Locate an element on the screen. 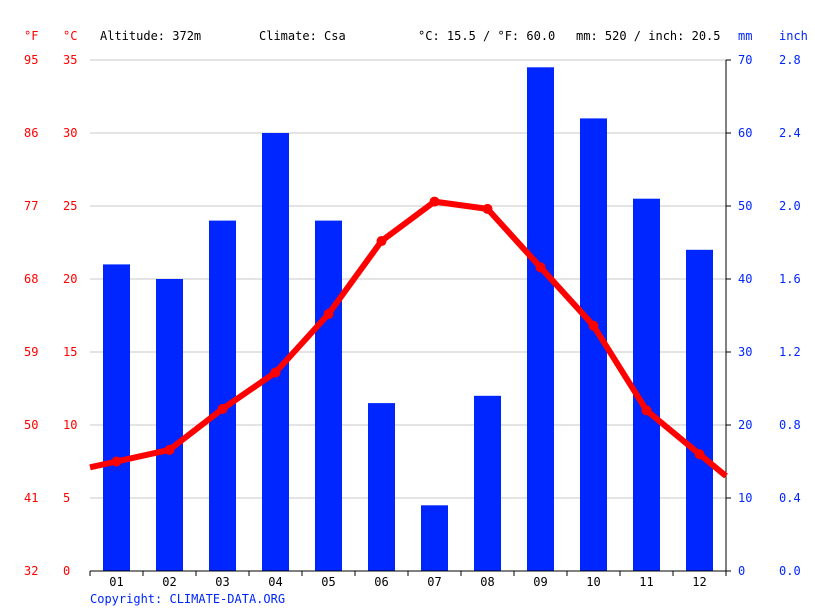 This screenshot has width=815, height=611. tick-label-month-04: 04 is located at coordinates (275, 582).